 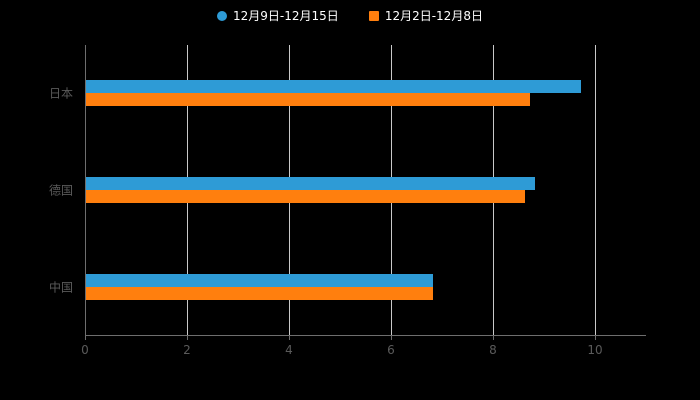 I want to click on x-axis-tick-label: 10, so click(x=595, y=350).